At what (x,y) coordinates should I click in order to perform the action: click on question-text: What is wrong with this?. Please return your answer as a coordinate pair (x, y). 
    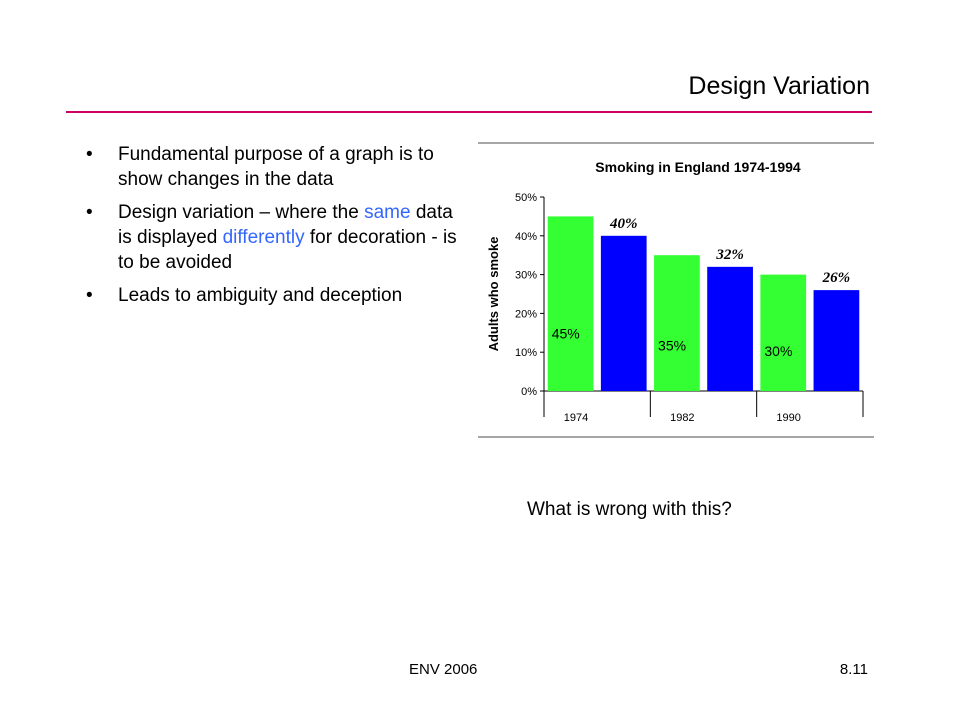
    Looking at the image, I should click on (629, 509).